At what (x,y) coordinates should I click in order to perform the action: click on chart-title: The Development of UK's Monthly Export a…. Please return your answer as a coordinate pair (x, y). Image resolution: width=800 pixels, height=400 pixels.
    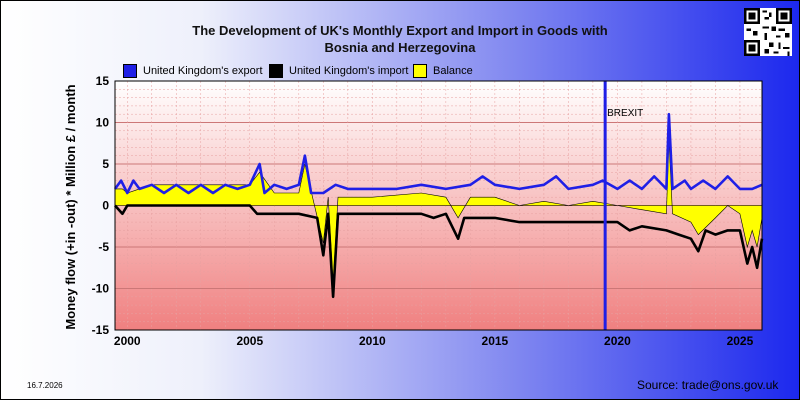
    Looking at the image, I should click on (400, 39).